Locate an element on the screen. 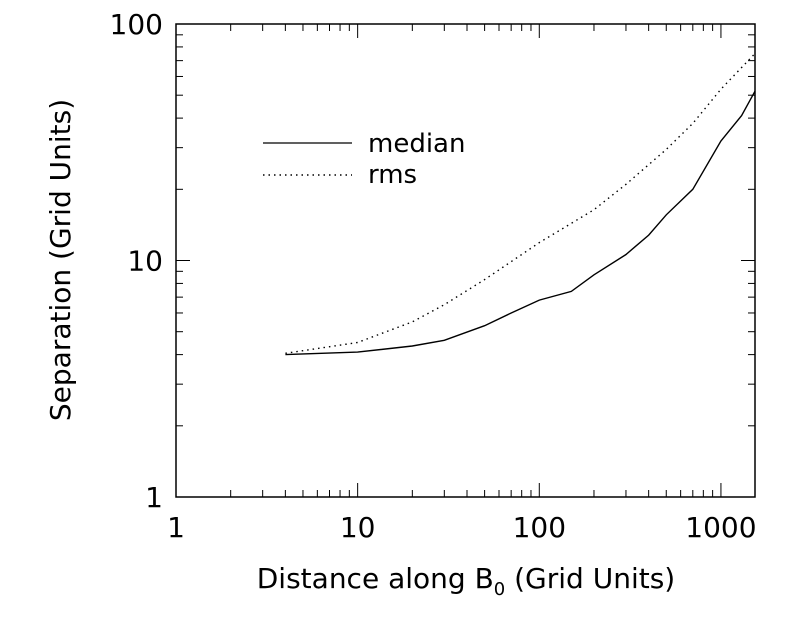 This screenshot has width=800, height=622. y-tick-label: 10 is located at coordinates (145, 261).